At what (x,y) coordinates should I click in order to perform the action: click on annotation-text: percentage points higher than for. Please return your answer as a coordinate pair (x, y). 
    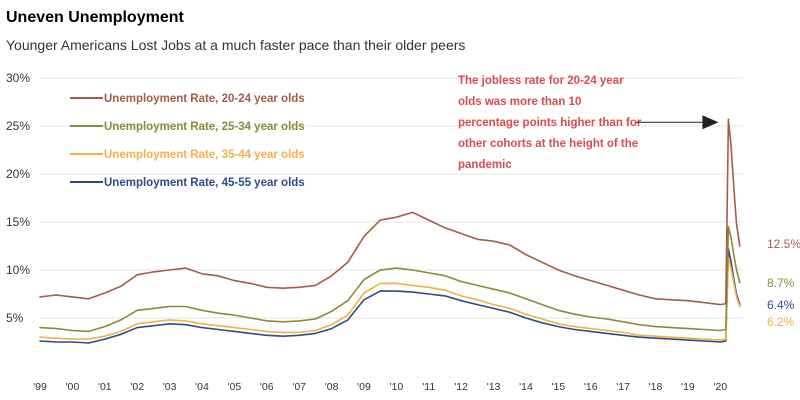
    Looking at the image, I should click on (550, 123).